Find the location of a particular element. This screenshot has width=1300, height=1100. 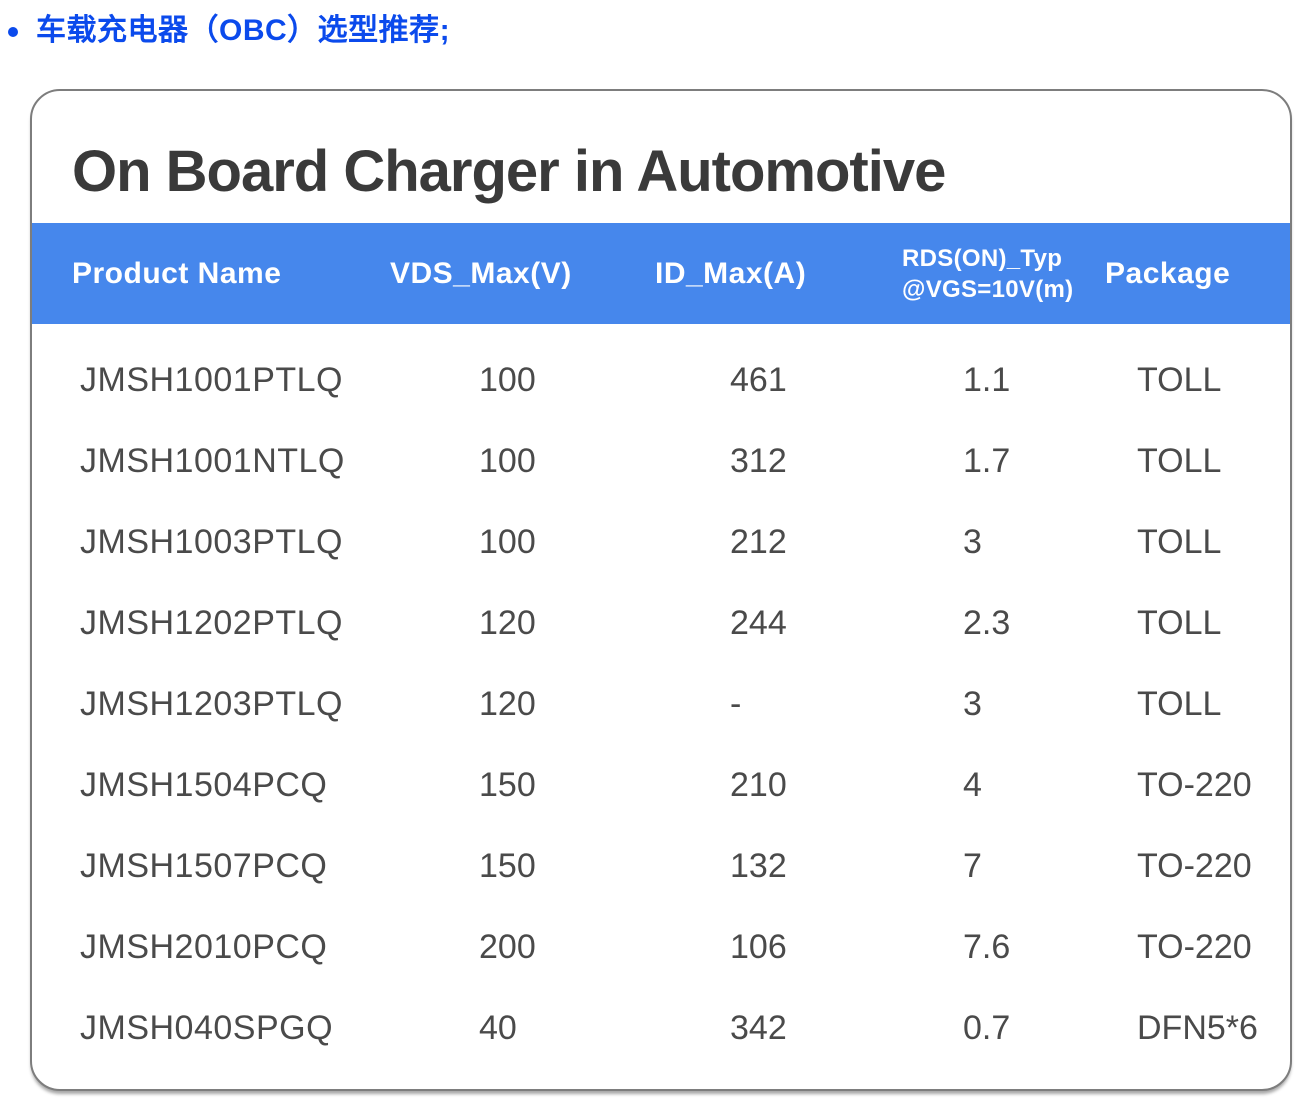

cell-product-name: JMSH1001PTLQ is located at coordinates (211, 380).